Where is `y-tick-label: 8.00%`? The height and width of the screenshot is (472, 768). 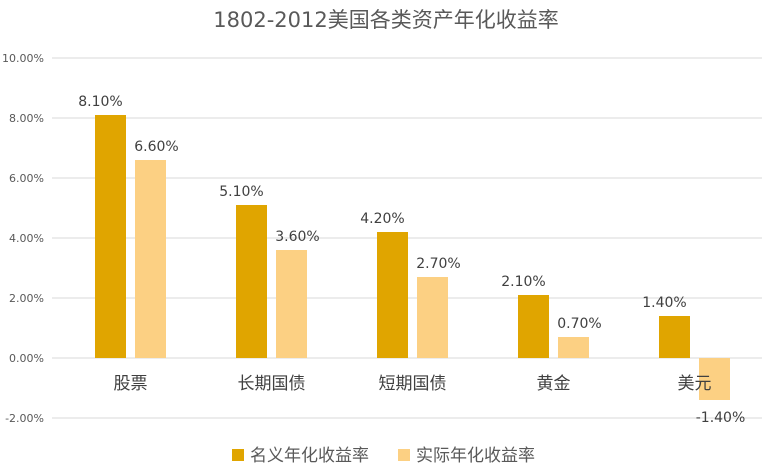
y-tick-label: 8.00% is located at coordinates (26, 118).